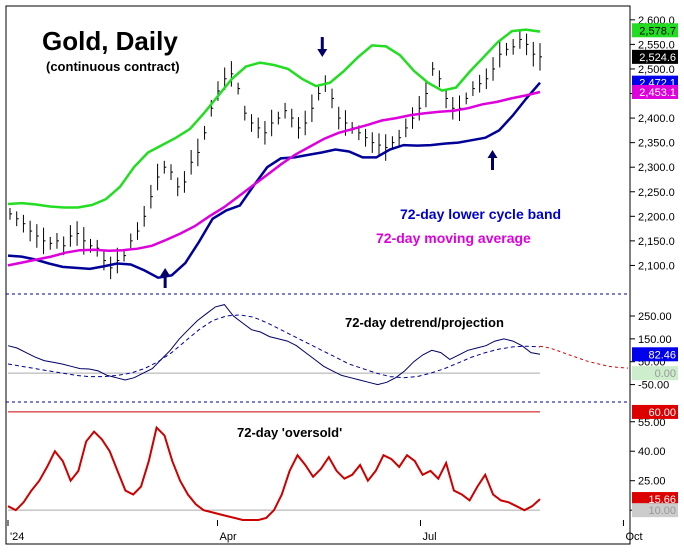 The height and width of the screenshot is (555, 684). I want to click on series-projection, so click(274, 346).